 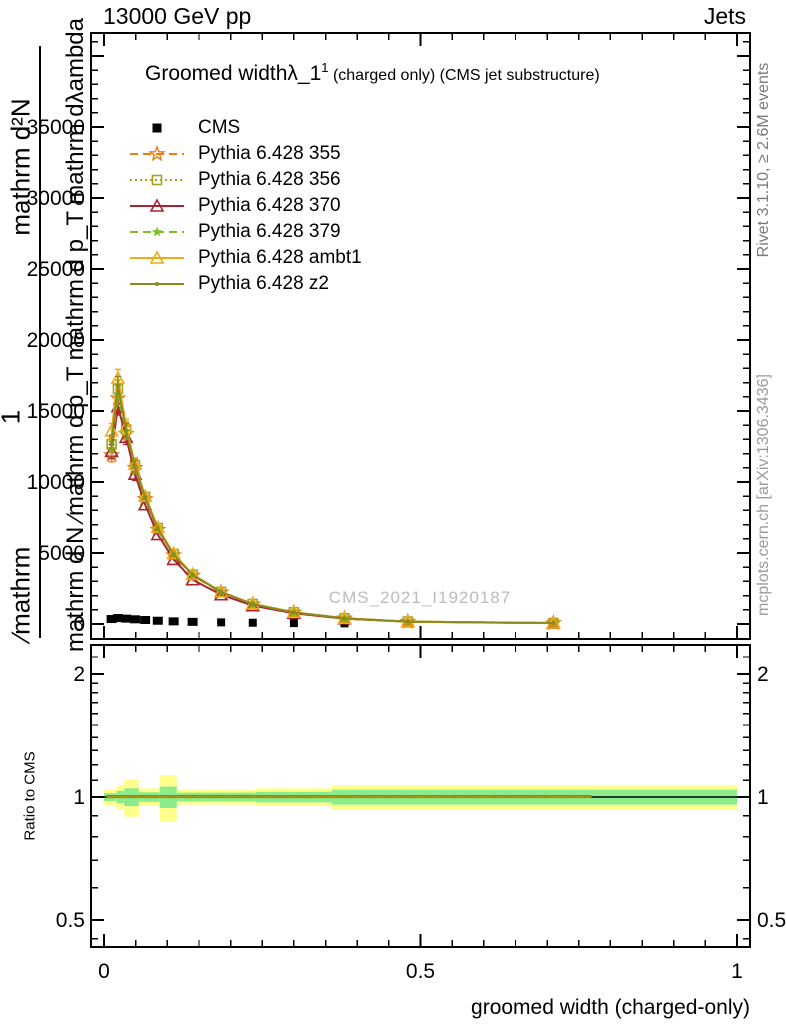 What do you see at coordinates (763, 495) in the screenshot?
I see `mcplots-reference-text: mcplots.cern.ch [arXiv:1306.3436]` at bounding box center [763, 495].